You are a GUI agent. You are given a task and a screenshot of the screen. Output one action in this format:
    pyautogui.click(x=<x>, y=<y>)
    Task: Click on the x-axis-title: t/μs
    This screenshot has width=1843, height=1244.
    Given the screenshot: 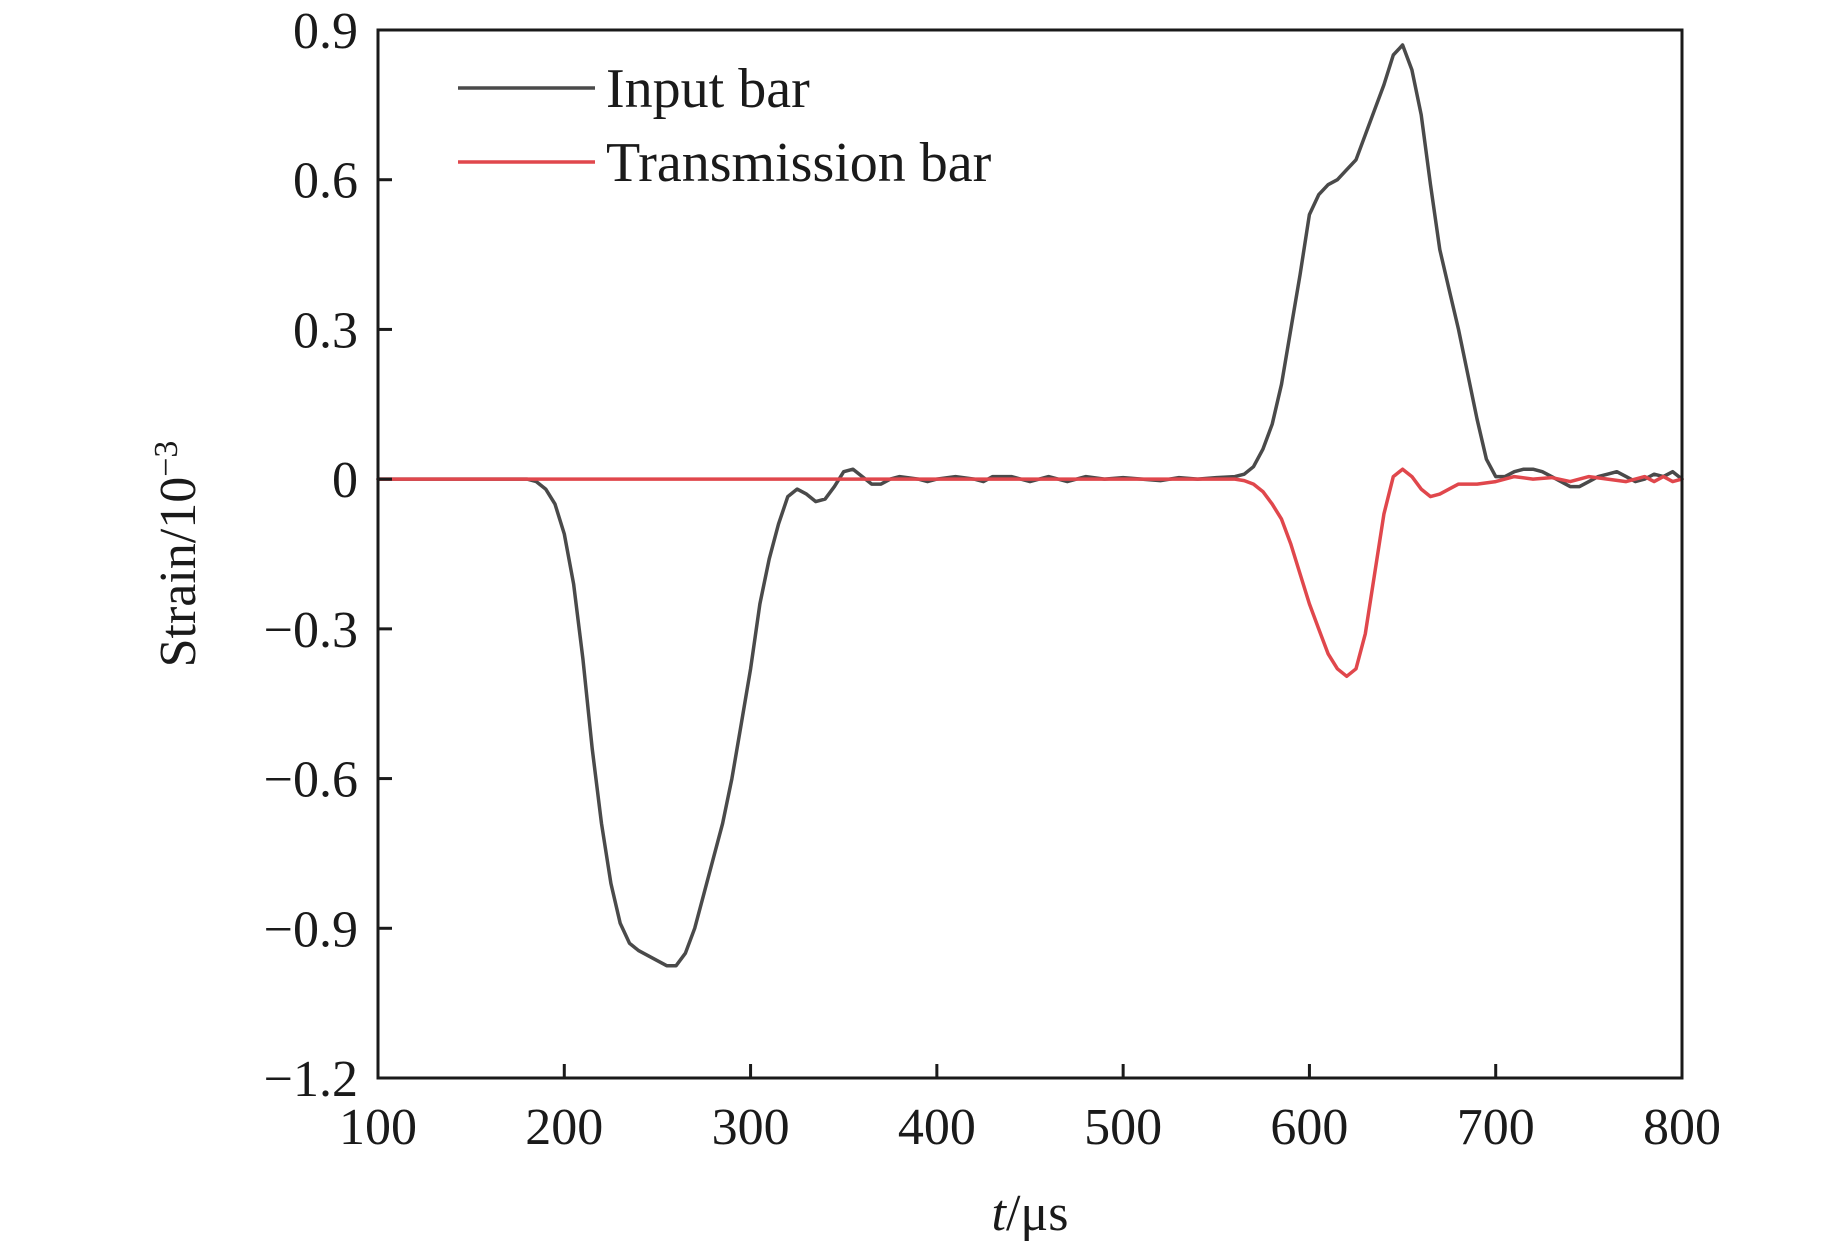 What is the action you would take?
    pyautogui.click(x=1029, y=1213)
    